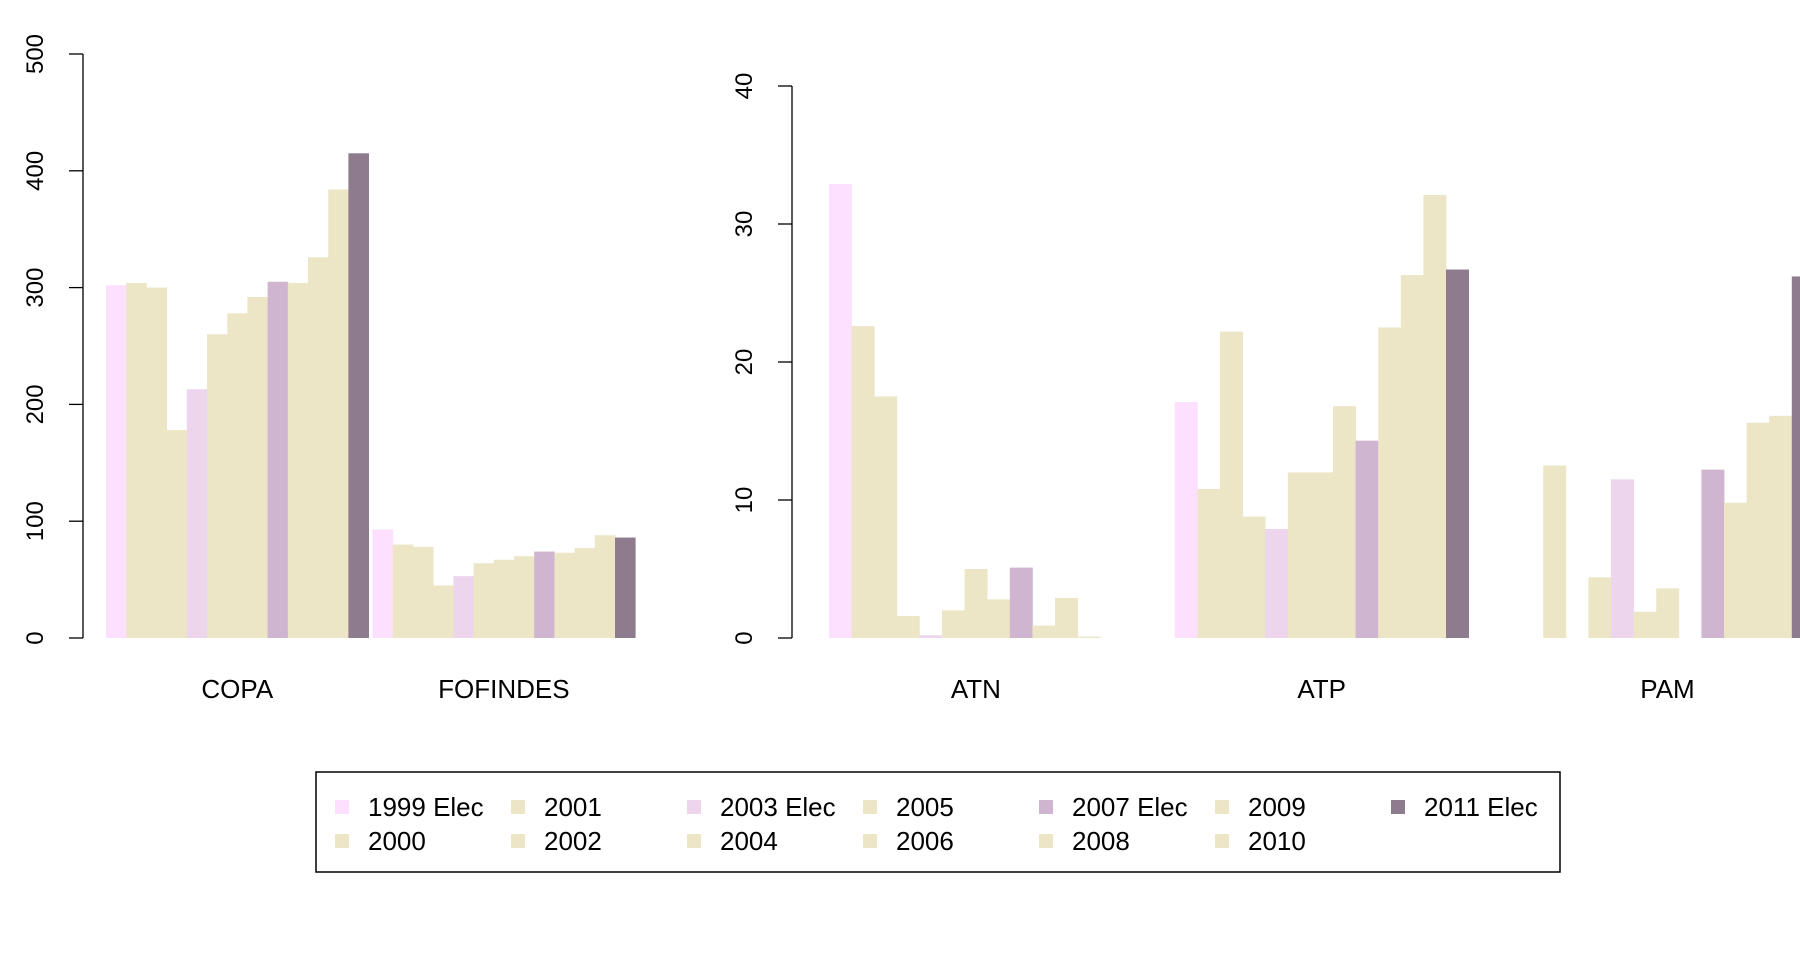  Describe the element at coordinates (886, 517) in the screenshot. I see `bar-atn-2001` at that location.